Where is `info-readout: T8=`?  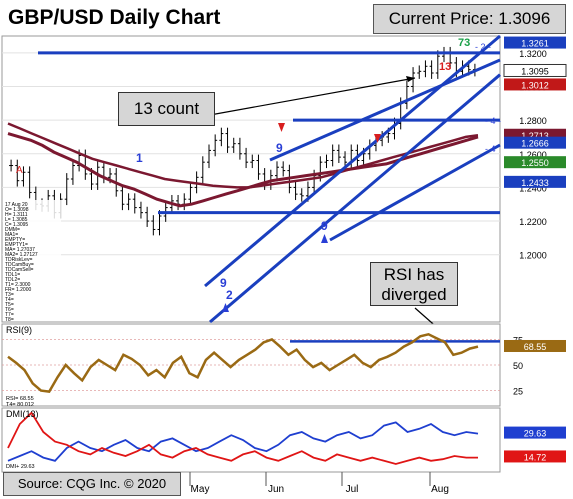
info-readout: T8= is located at coordinates (9, 320).